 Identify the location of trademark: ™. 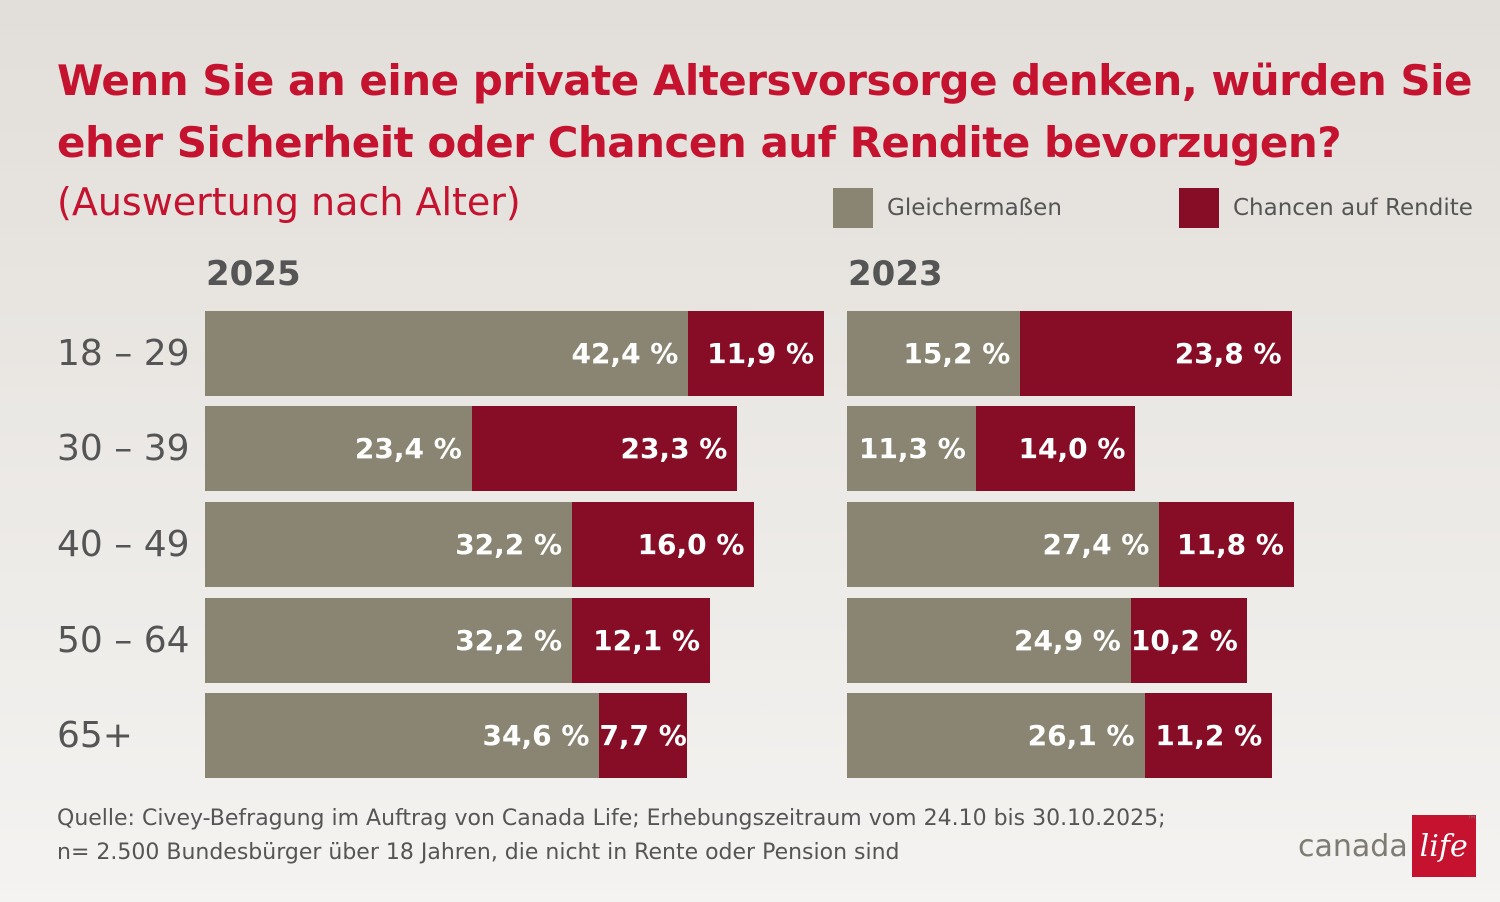
(1472, 820).